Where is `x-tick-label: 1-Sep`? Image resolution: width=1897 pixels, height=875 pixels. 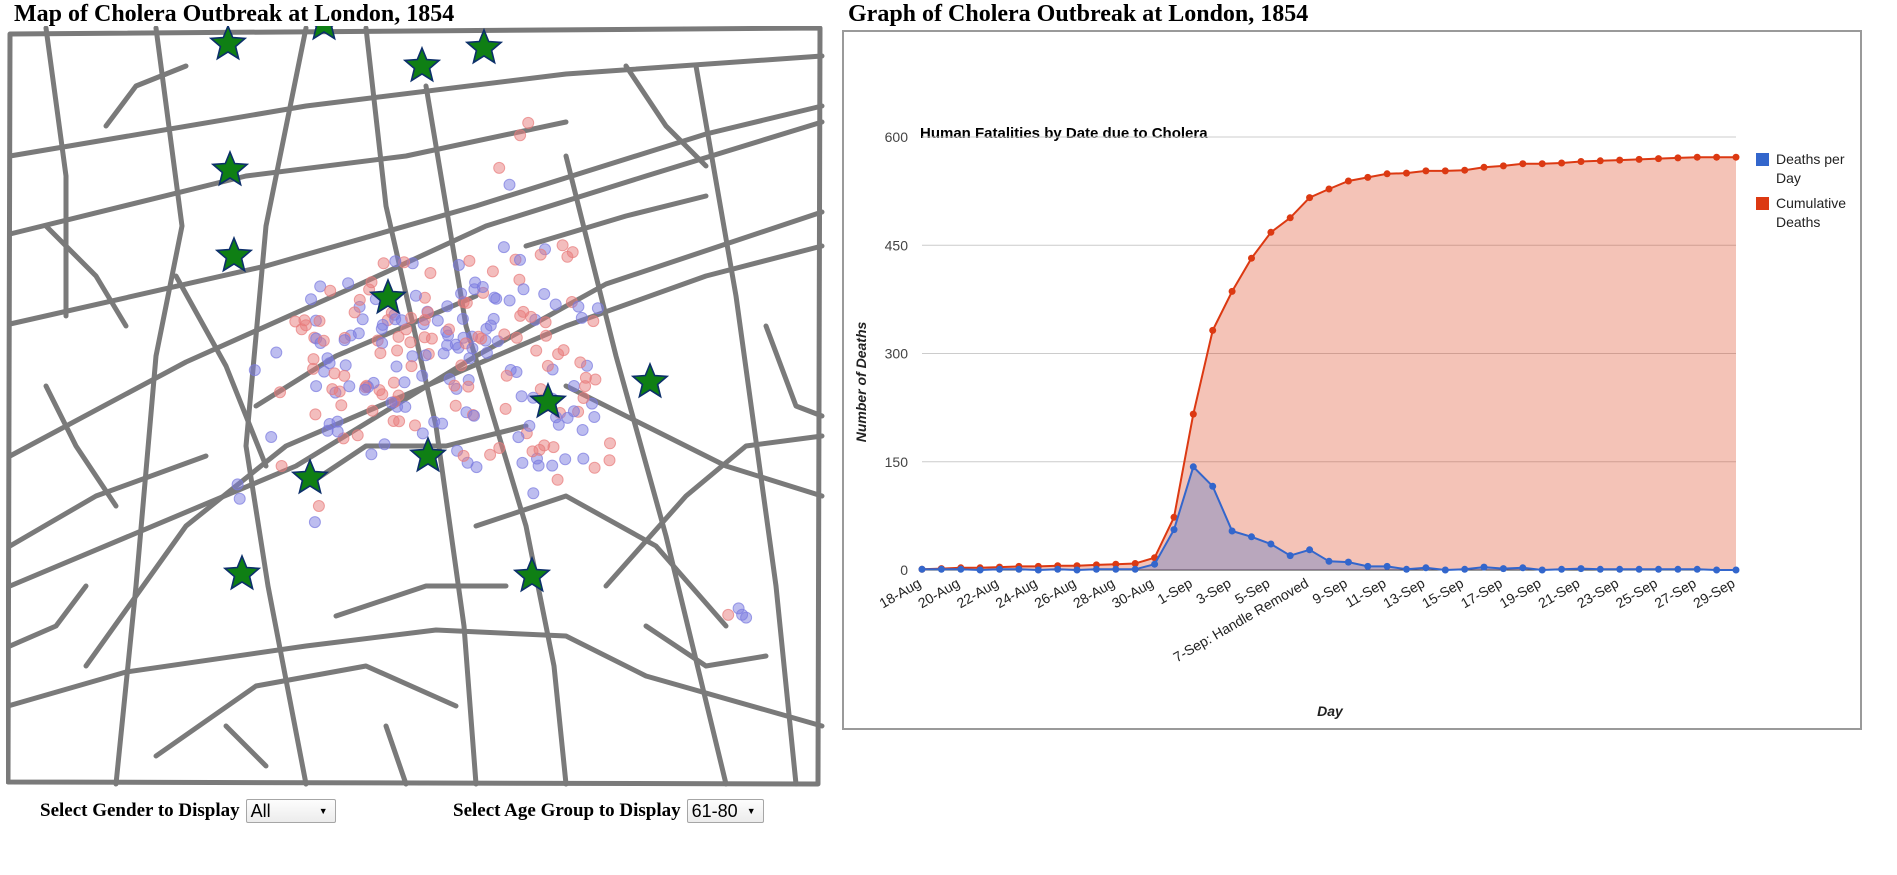
x-tick-label: 1-Sep is located at coordinates (1174, 591).